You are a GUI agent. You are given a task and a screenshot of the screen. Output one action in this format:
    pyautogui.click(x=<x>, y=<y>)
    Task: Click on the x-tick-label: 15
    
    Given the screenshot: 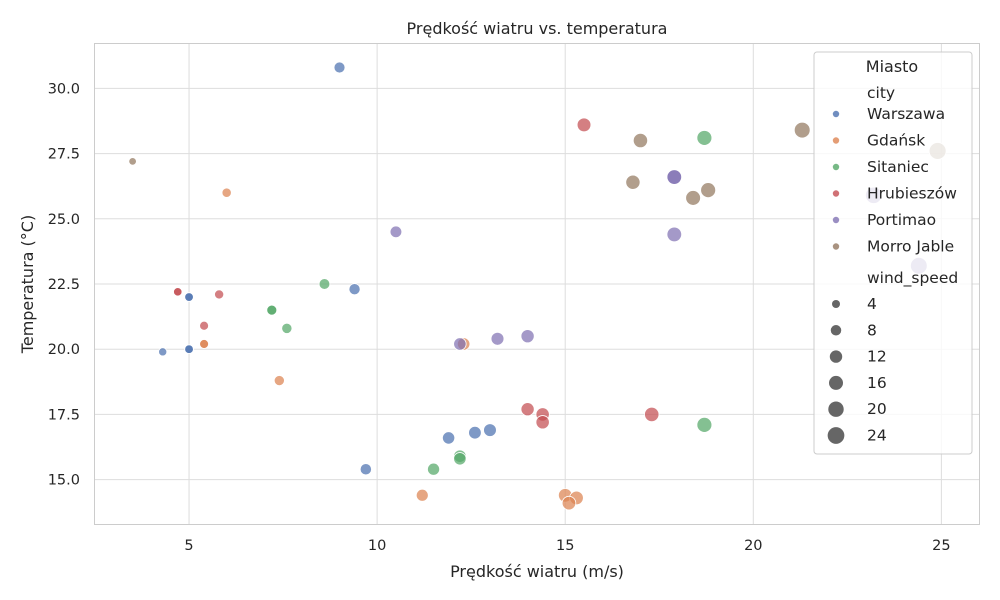 What is the action you would take?
    pyautogui.click(x=565, y=546)
    